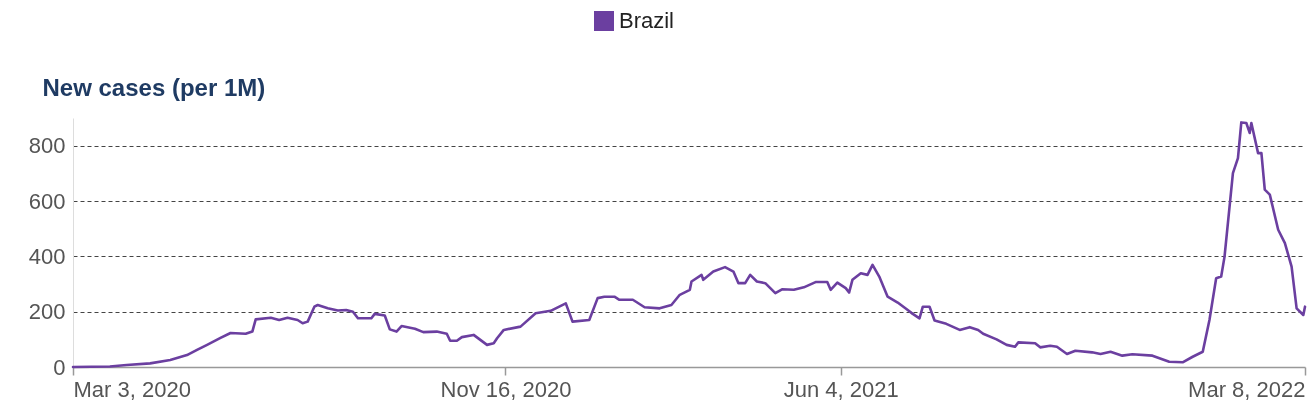  Describe the element at coordinates (59, 367) in the screenshot. I see `y-tick-label: 0` at that location.